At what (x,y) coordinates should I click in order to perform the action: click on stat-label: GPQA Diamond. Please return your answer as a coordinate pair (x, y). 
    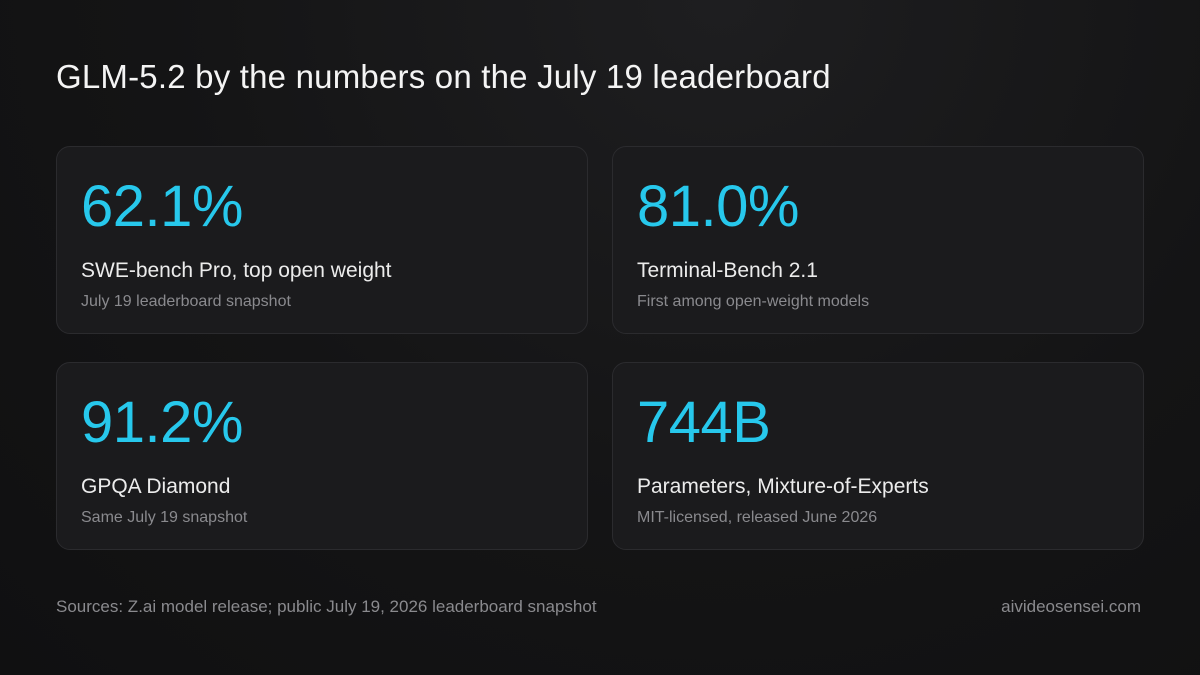
    Looking at the image, I should click on (156, 486).